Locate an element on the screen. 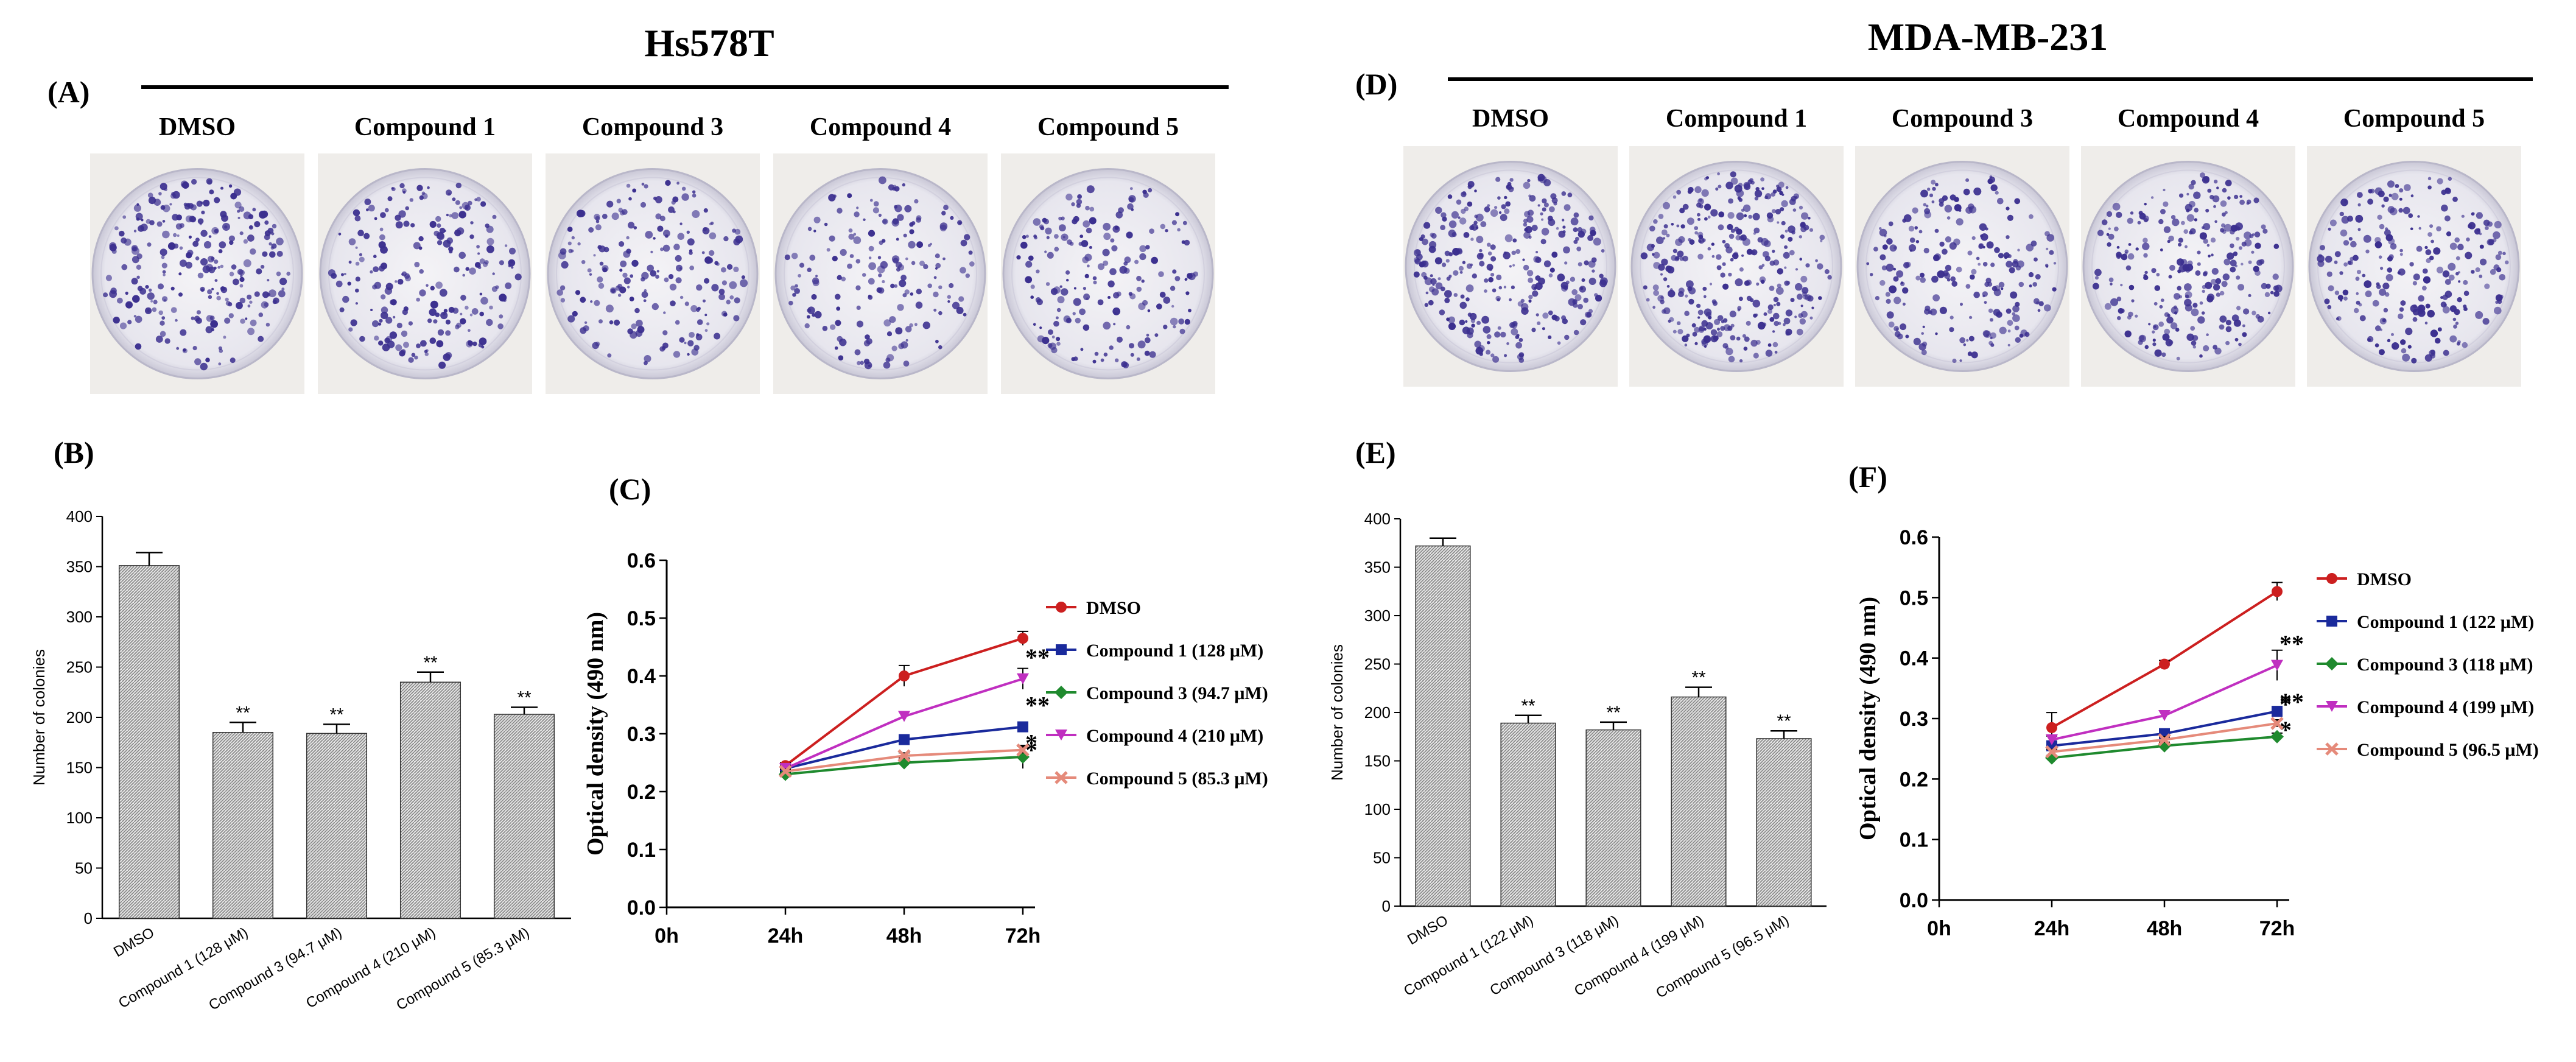 The image size is (2576, 1062). x-tick-label: 0h is located at coordinates (1939, 929).